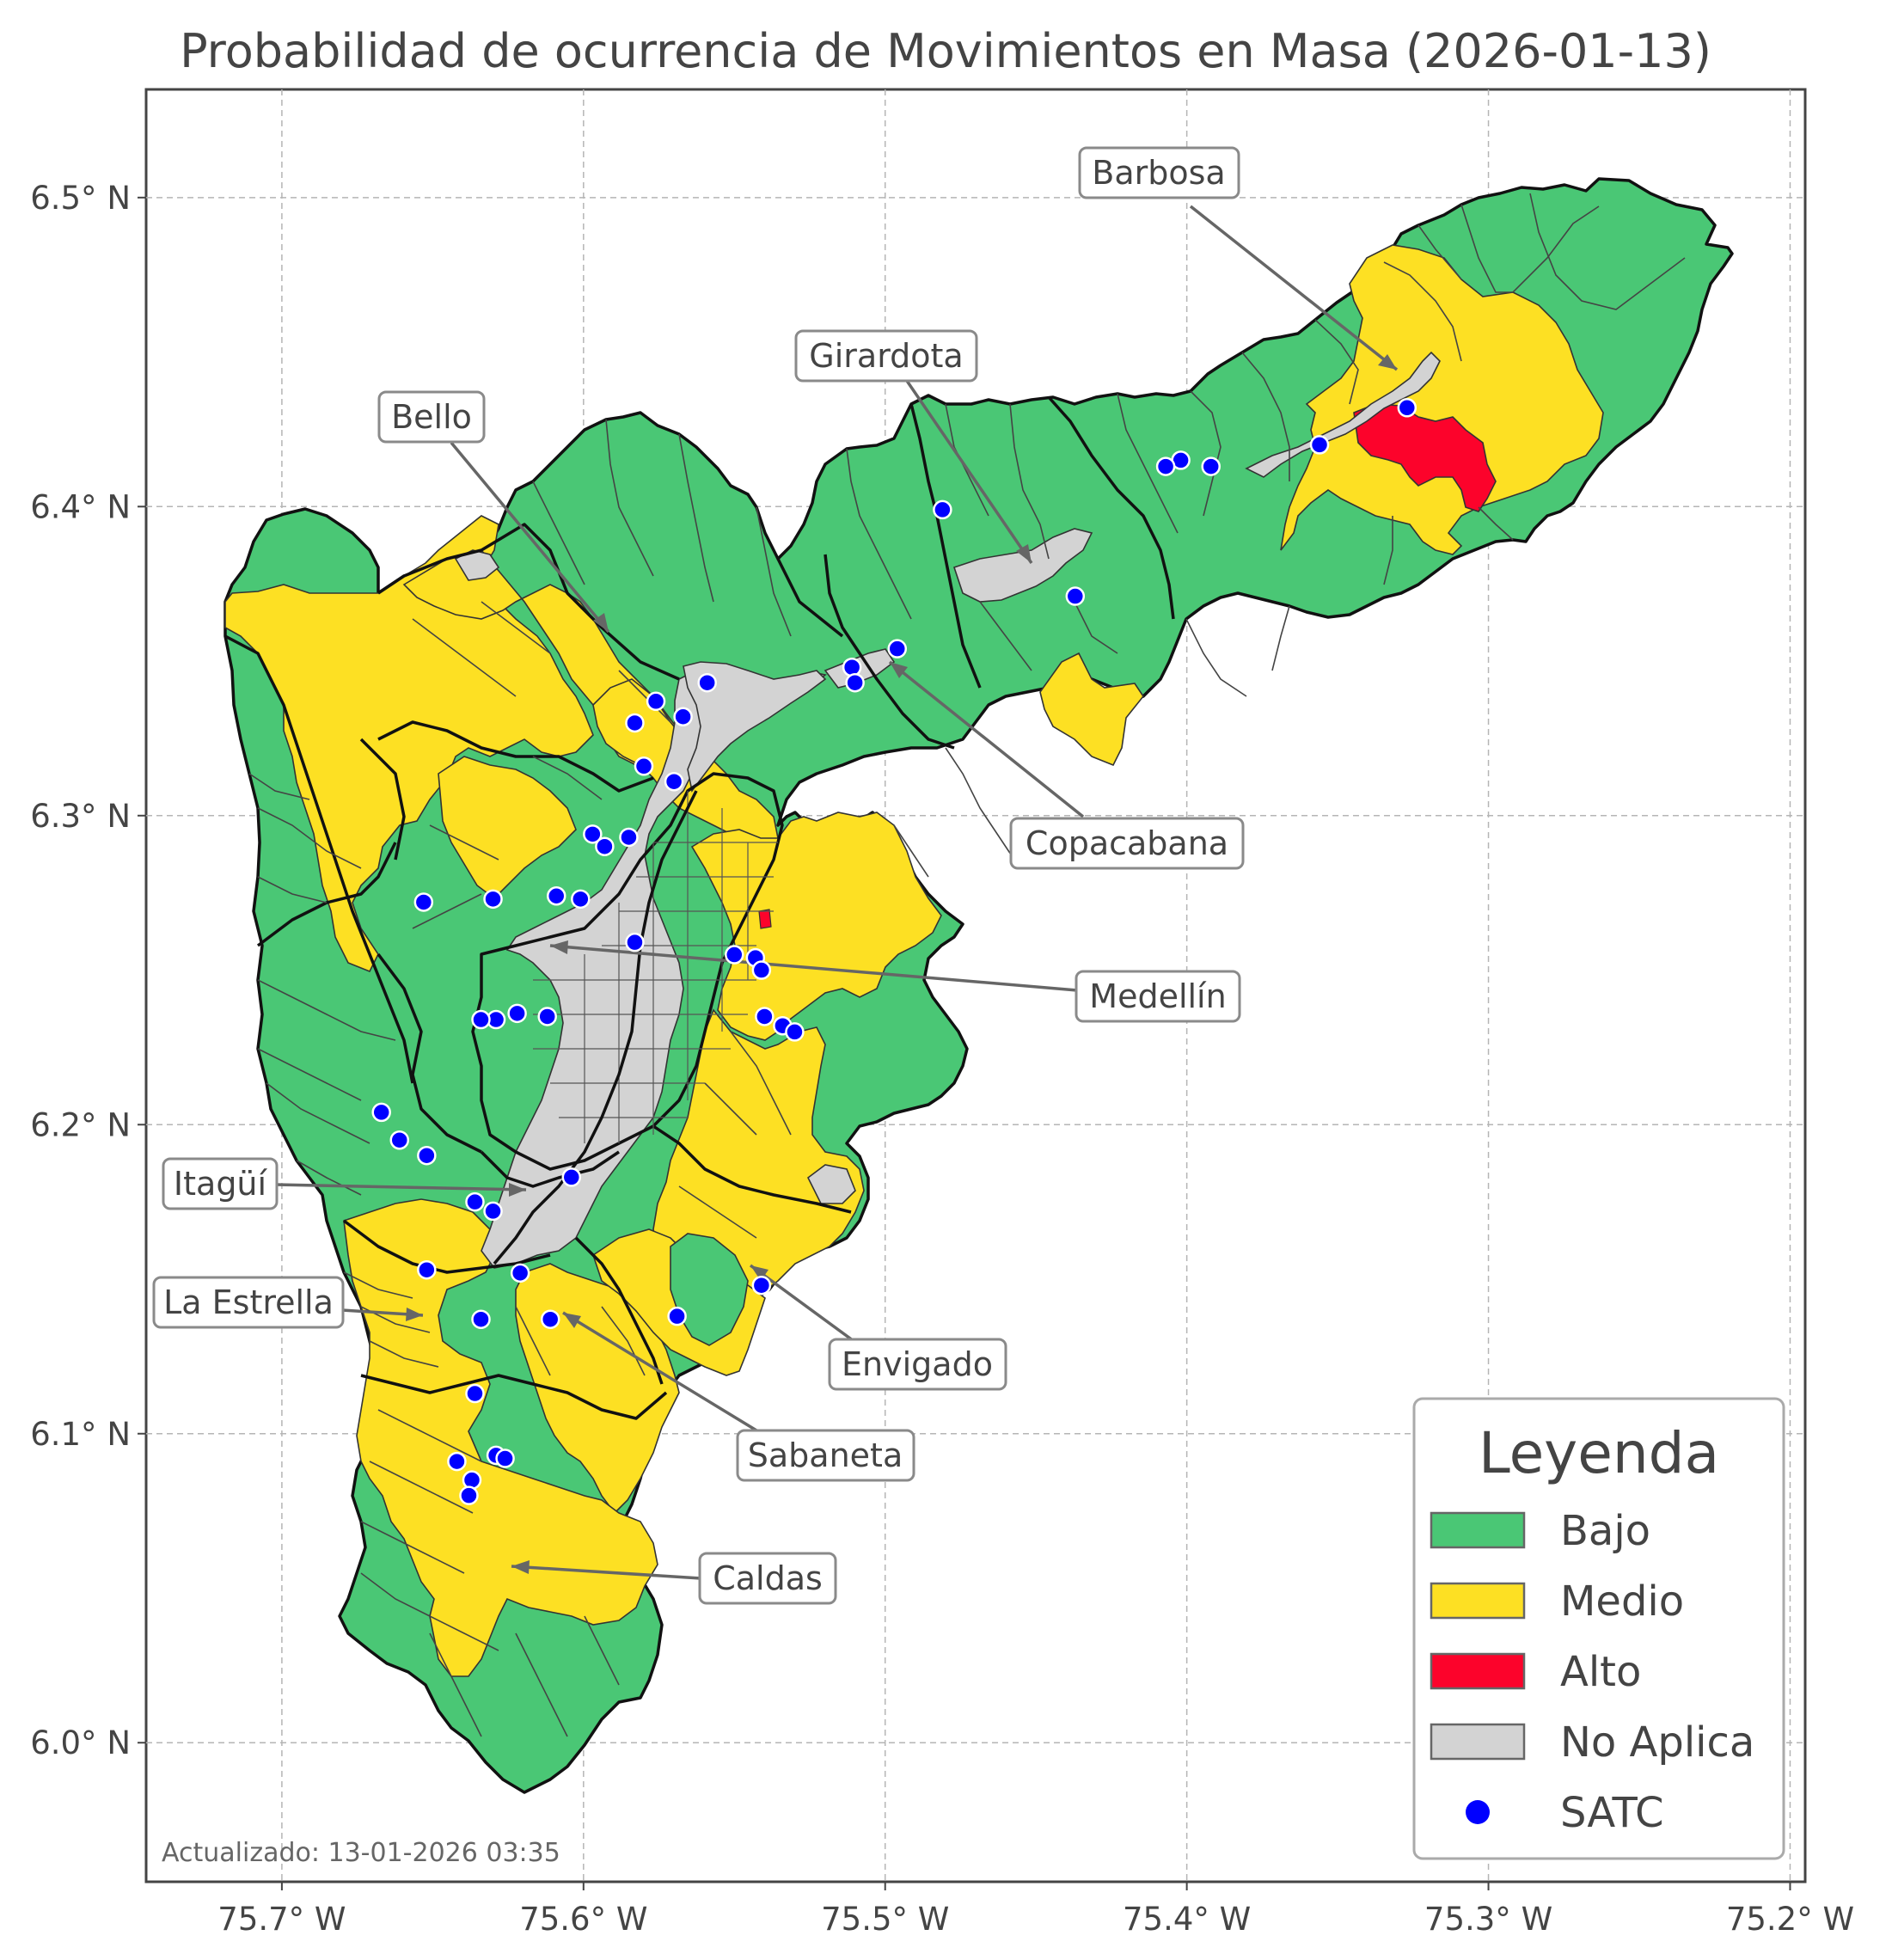 The image size is (1892, 1960). I want to click on boundary-envigado, so click(752, 1169).